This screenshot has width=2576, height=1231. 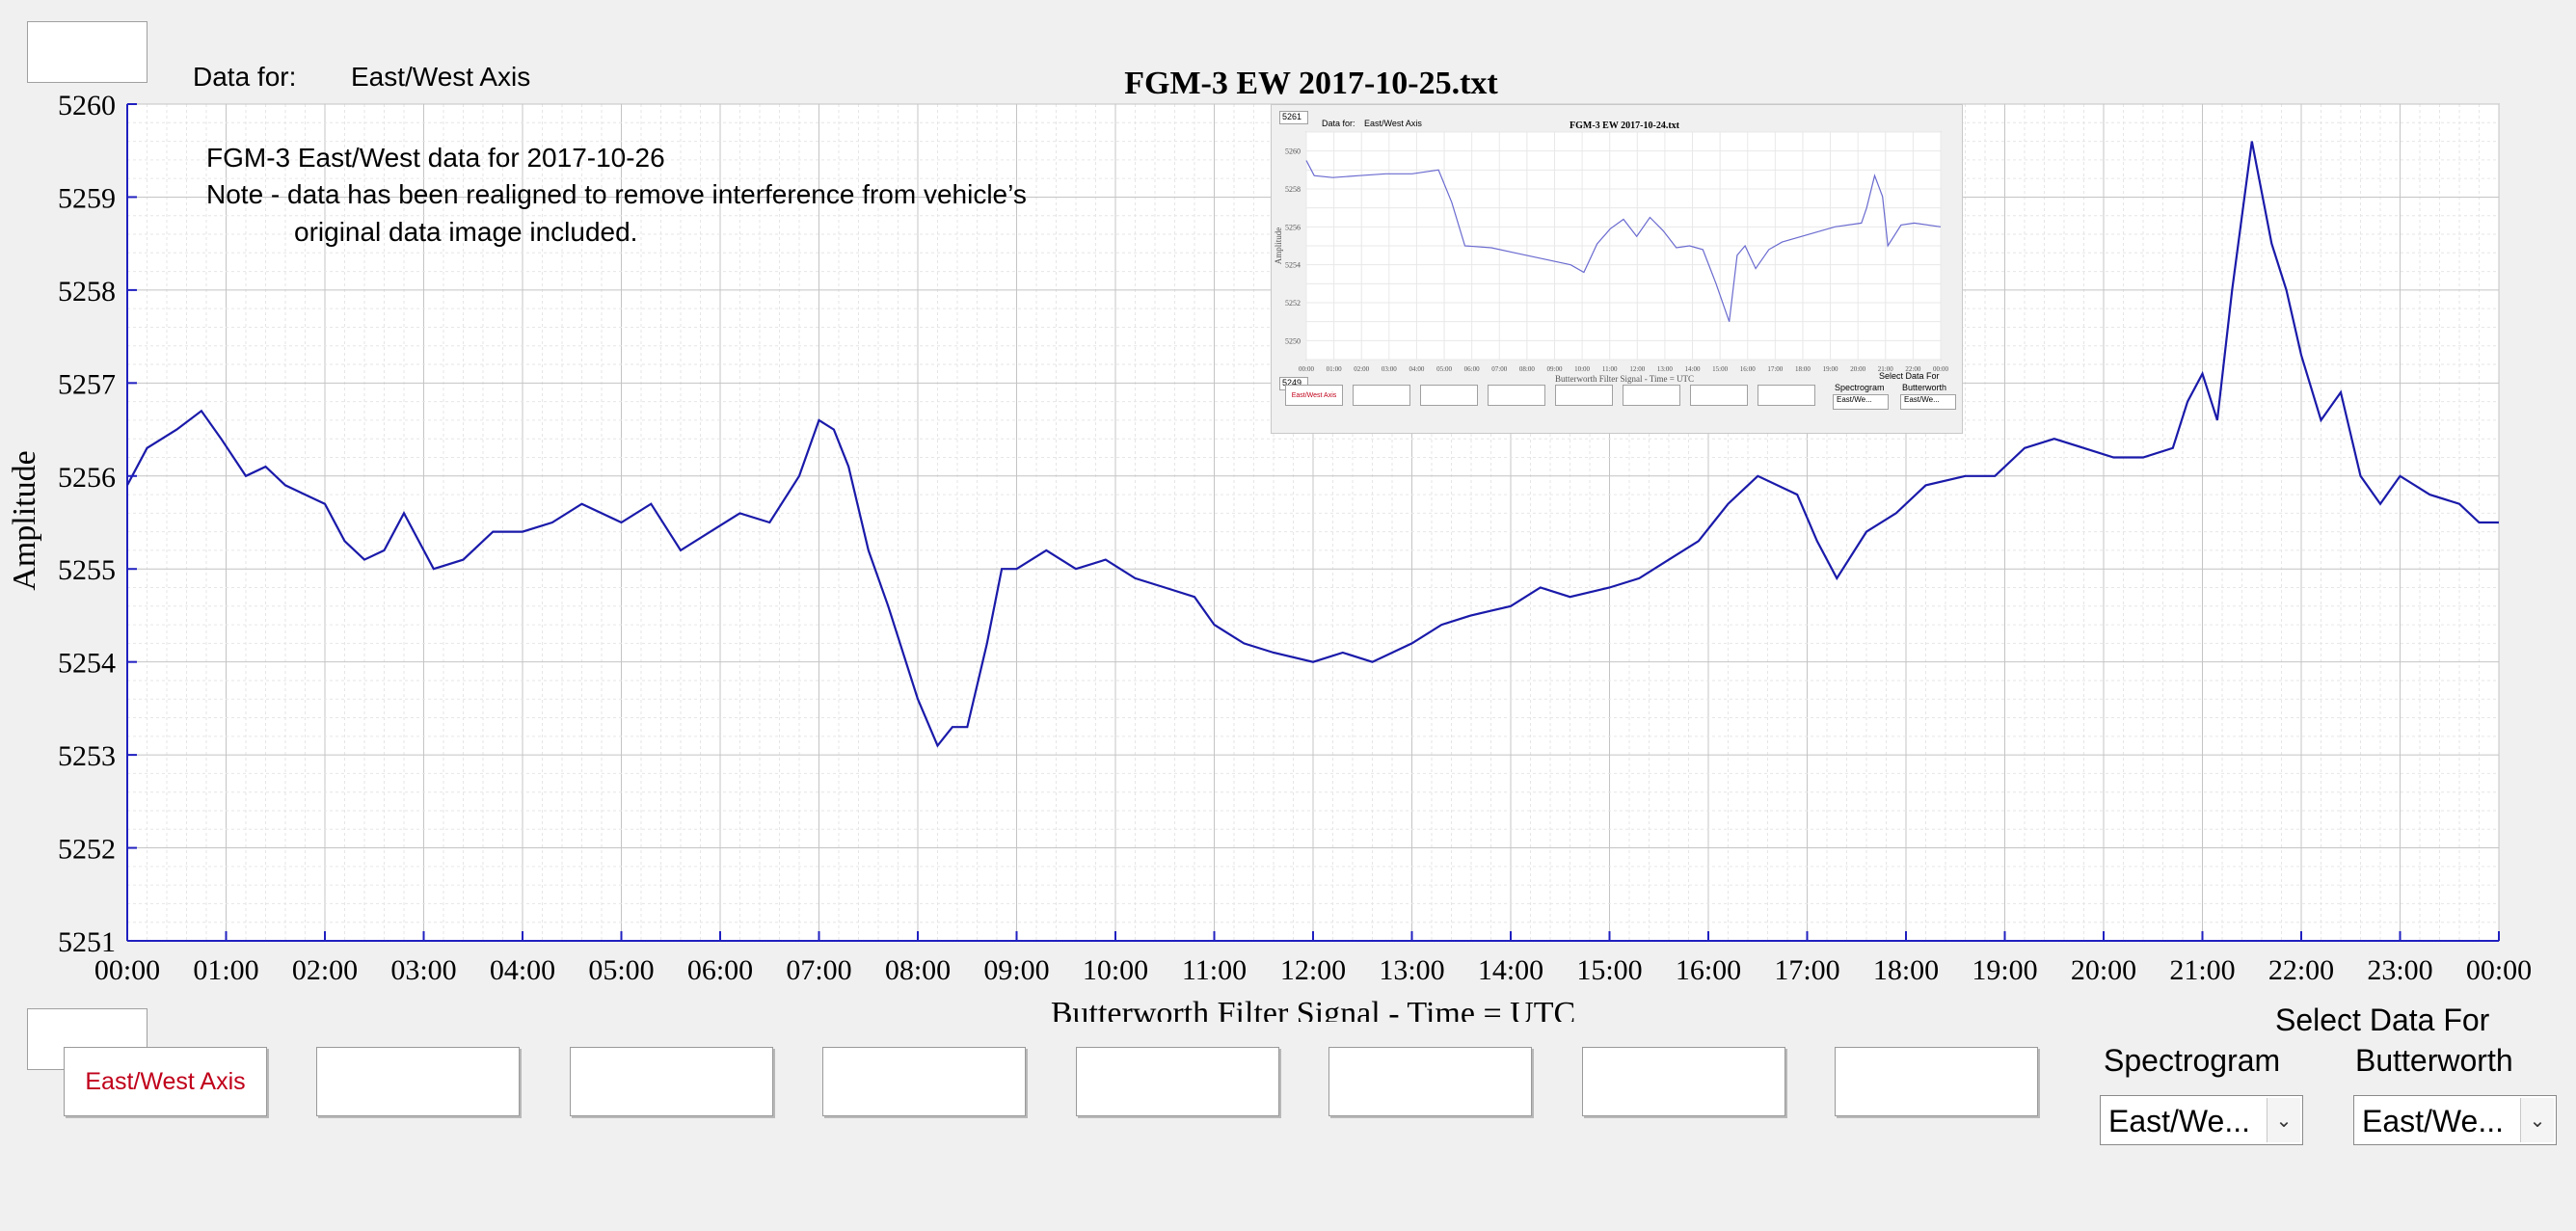 I want to click on x-tick-label: 04:00, so click(x=523, y=970).